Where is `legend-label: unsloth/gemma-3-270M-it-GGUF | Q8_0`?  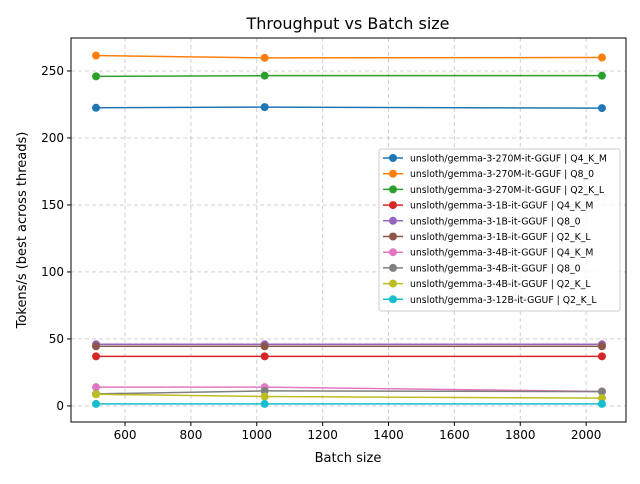
legend-label: unsloth/gemma-3-270M-it-GGUF | Q8_0 is located at coordinates (502, 174).